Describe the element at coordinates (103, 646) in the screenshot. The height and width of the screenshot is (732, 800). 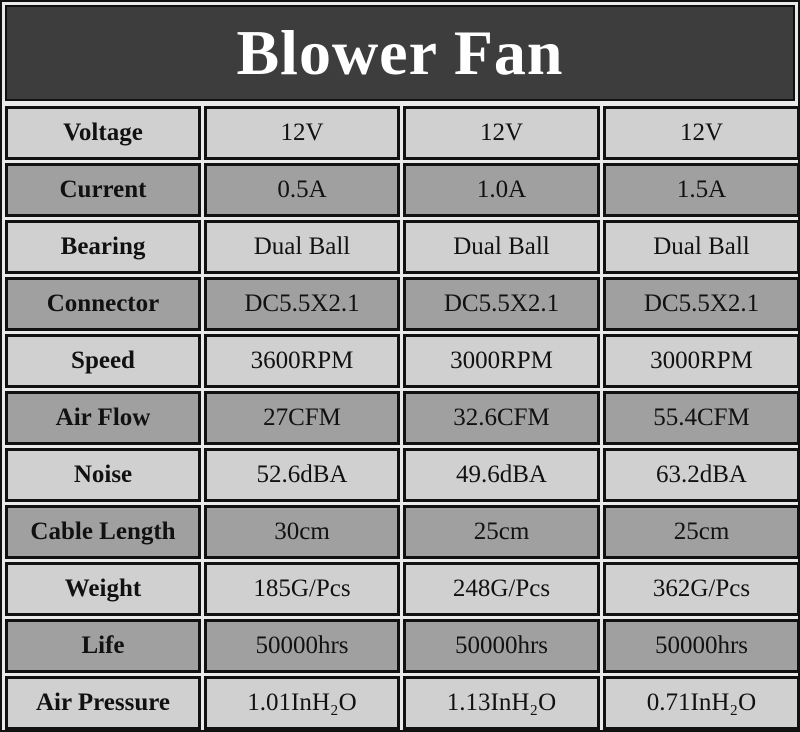
I see `row-label: Life` at that location.